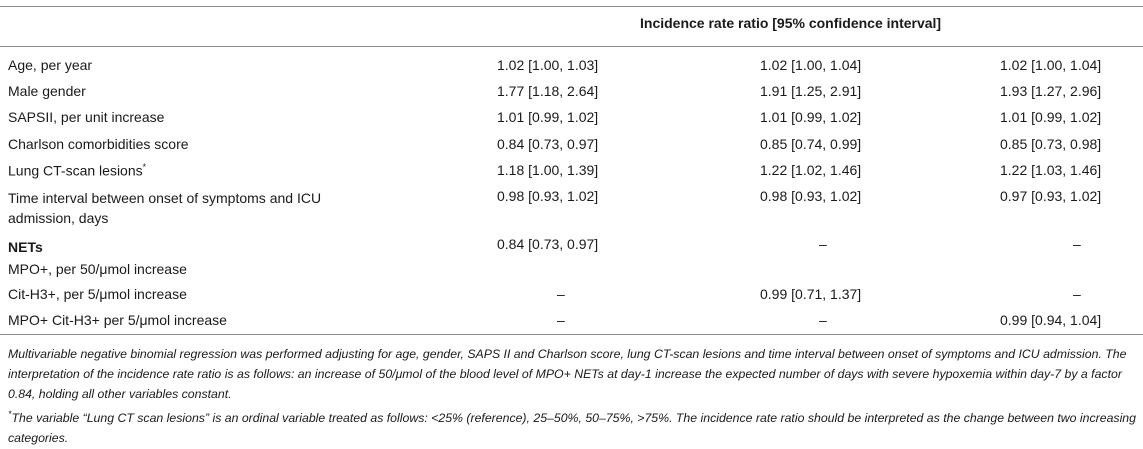 This screenshot has width=1143, height=449. Describe the element at coordinates (86, 117) in the screenshot. I see `row-label: SAPSII, per unit increase` at that location.